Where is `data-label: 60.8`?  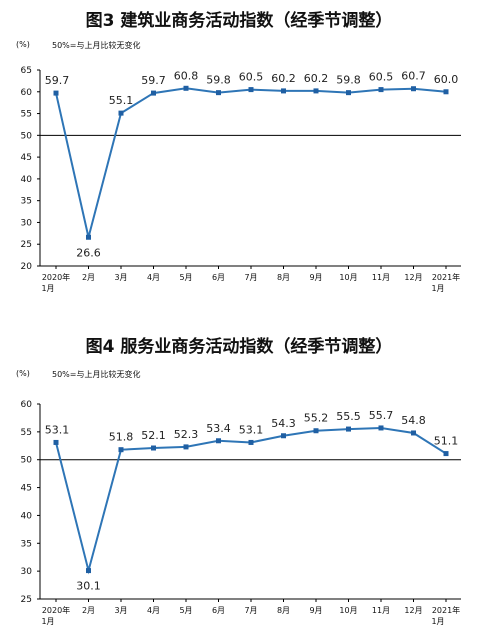 data-label: 60.8 is located at coordinates (186, 75).